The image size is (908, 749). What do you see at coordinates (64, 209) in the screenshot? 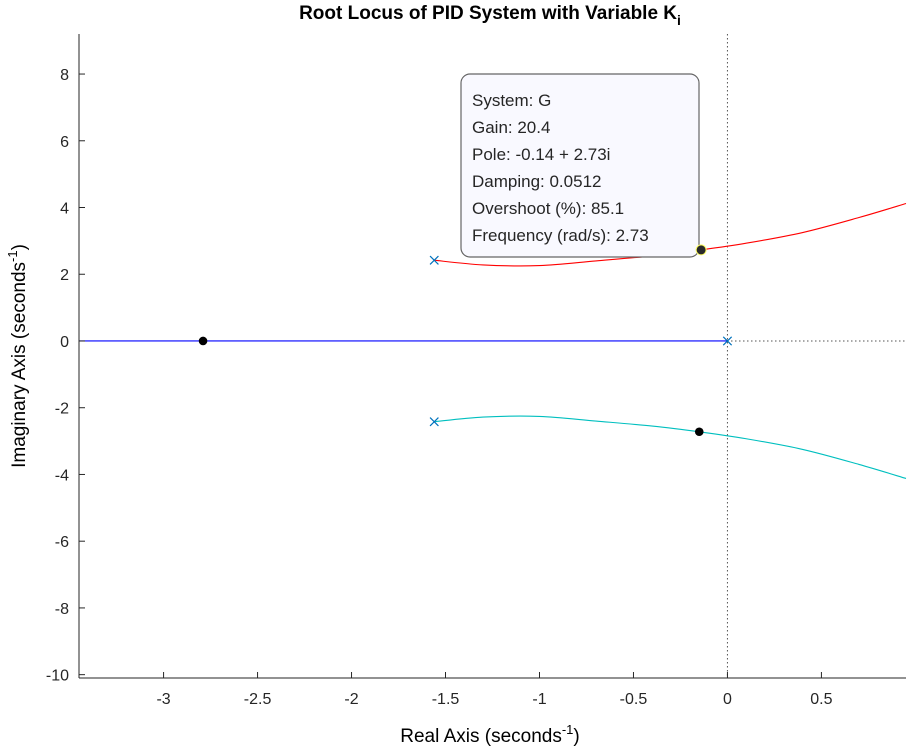
I see `y-tick-label: 4` at bounding box center [64, 209].